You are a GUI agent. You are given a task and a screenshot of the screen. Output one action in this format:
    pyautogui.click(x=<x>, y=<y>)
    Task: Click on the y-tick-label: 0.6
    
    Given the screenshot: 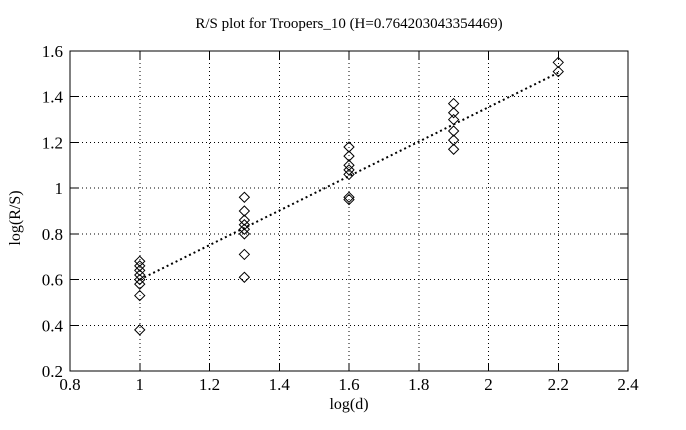 What is the action you would take?
    pyautogui.click(x=52, y=280)
    